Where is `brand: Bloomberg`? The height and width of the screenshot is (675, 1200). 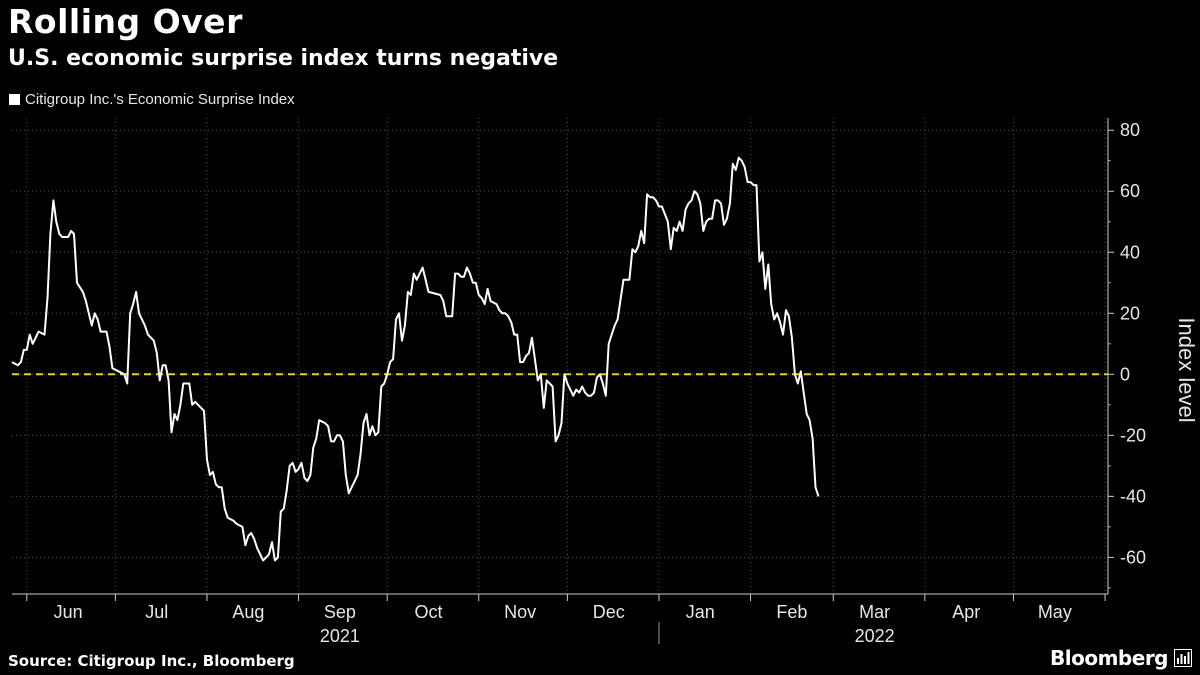
brand: Bloomberg is located at coordinates (1121, 658).